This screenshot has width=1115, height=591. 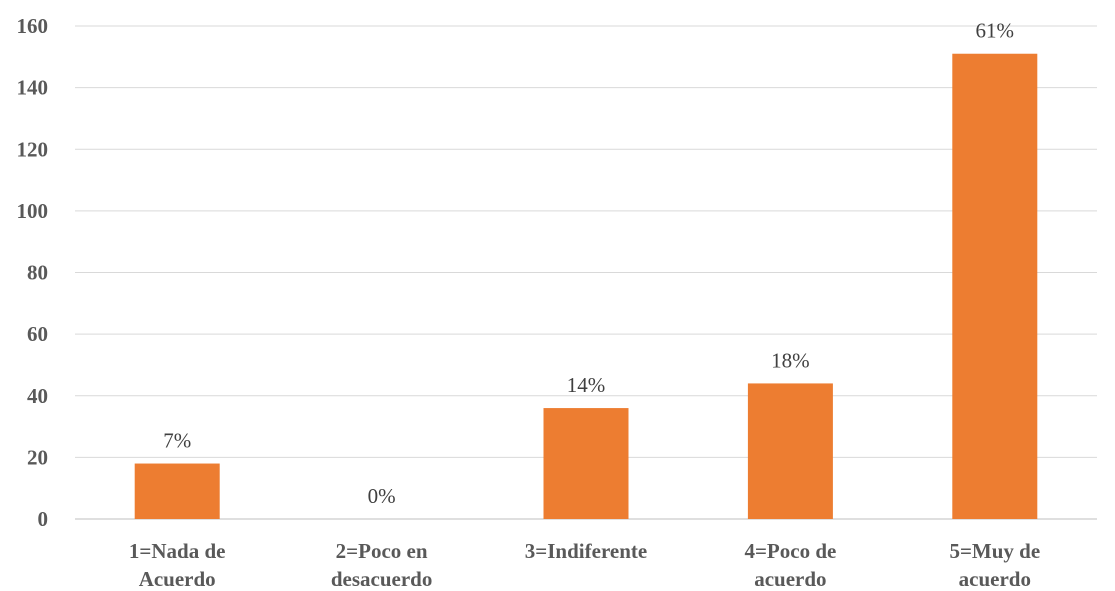 I want to click on y-axis-ticks: 0 20 40 60 80 100 120 140 160, so click(x=33, y=272).